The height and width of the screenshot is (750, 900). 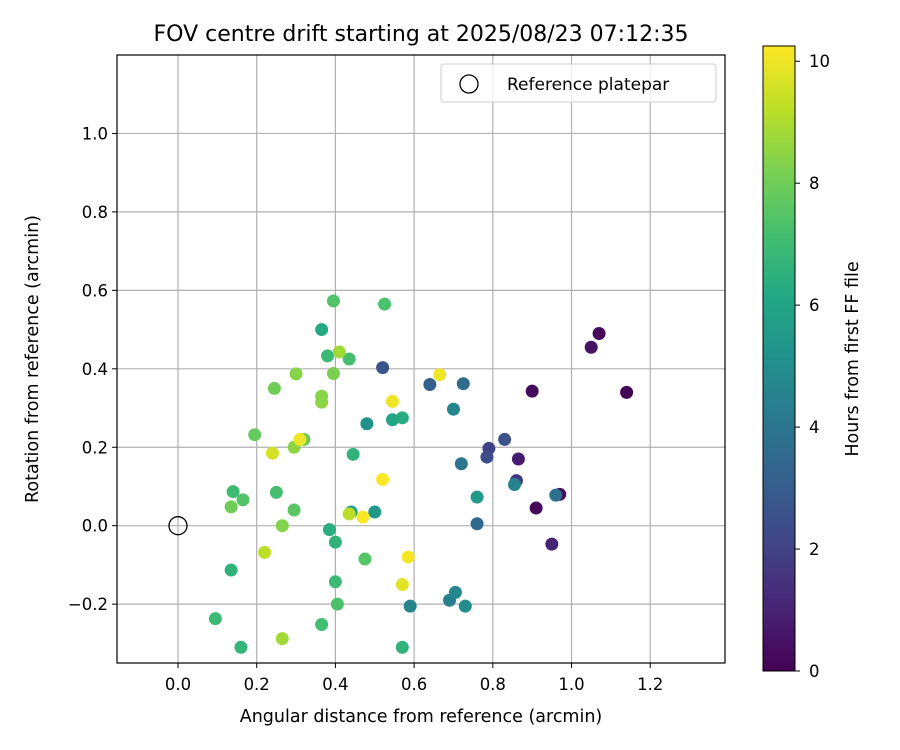 I want to click on x-tick-label: 0.6, so click(x=414, y=684).